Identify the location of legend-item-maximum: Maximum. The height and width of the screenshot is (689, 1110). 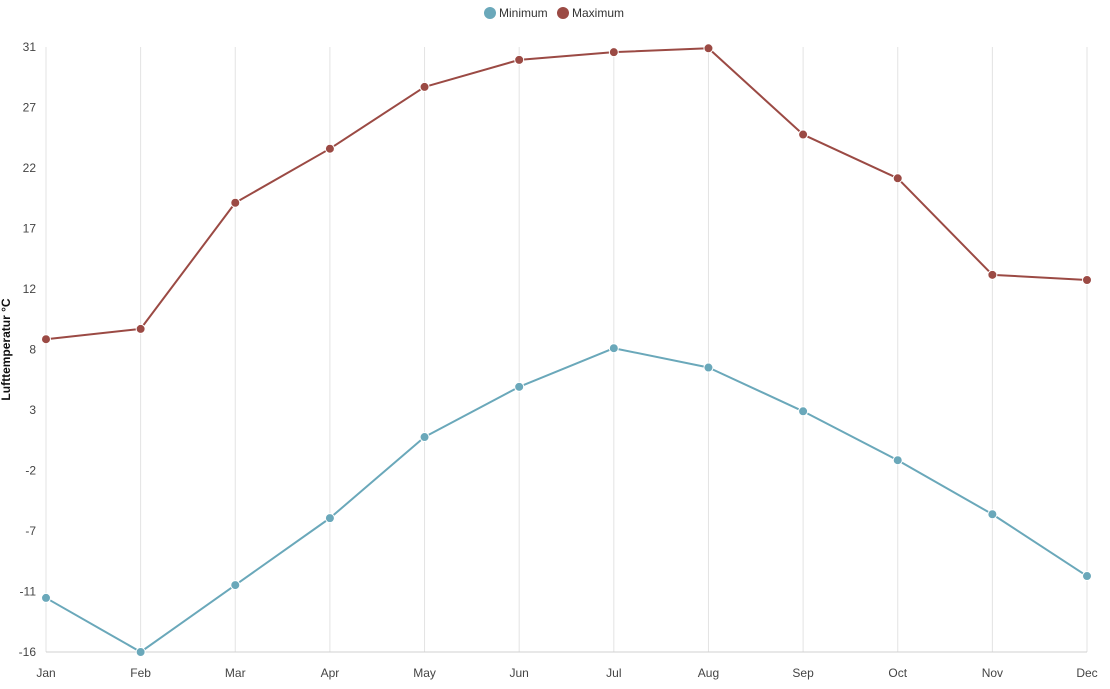
(590, 13).